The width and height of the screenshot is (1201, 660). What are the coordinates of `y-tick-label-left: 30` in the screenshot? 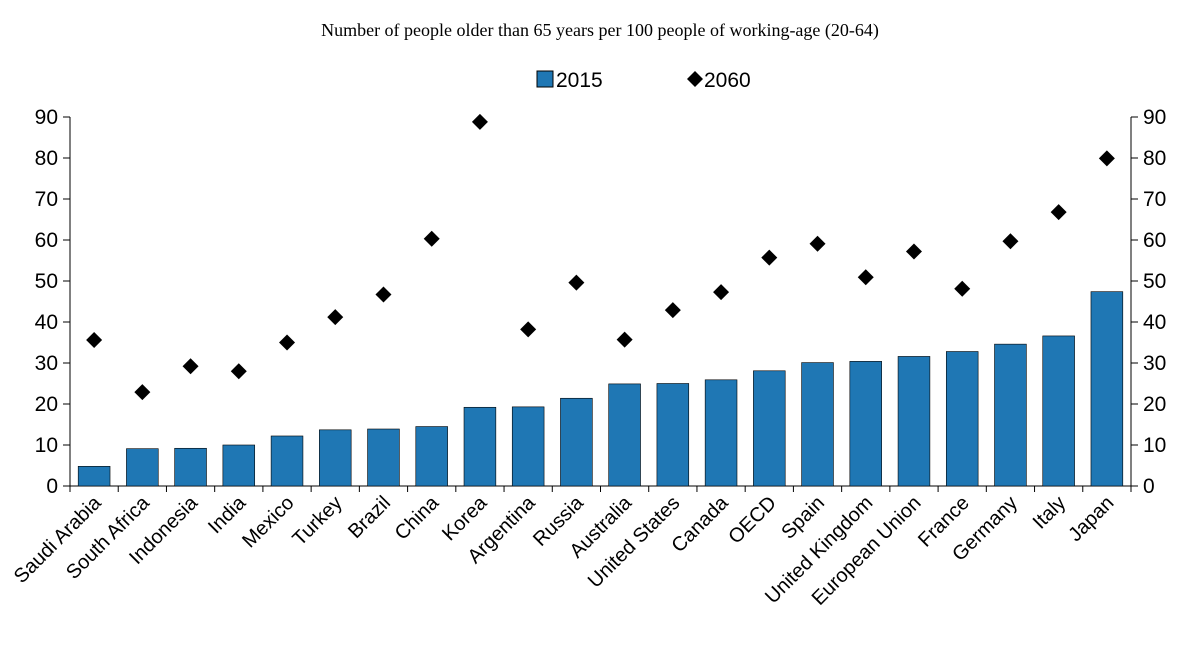 It's located at (46, 363).